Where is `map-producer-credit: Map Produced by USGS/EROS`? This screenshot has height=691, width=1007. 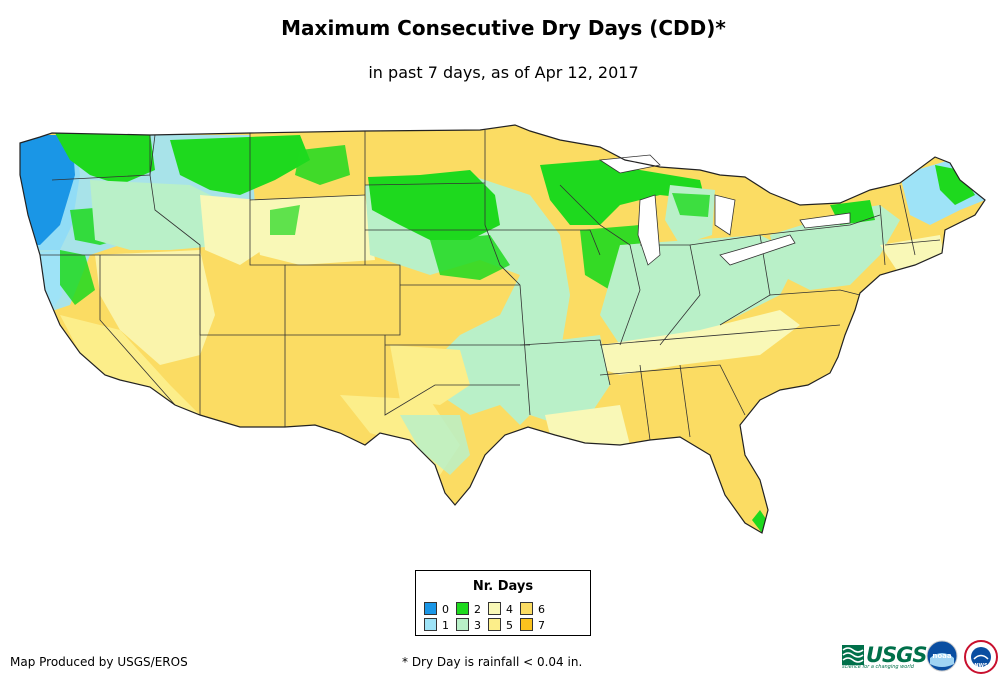 map-producer-credit: Map Produced by USGS/EROS is located at coordinates (99, 662).